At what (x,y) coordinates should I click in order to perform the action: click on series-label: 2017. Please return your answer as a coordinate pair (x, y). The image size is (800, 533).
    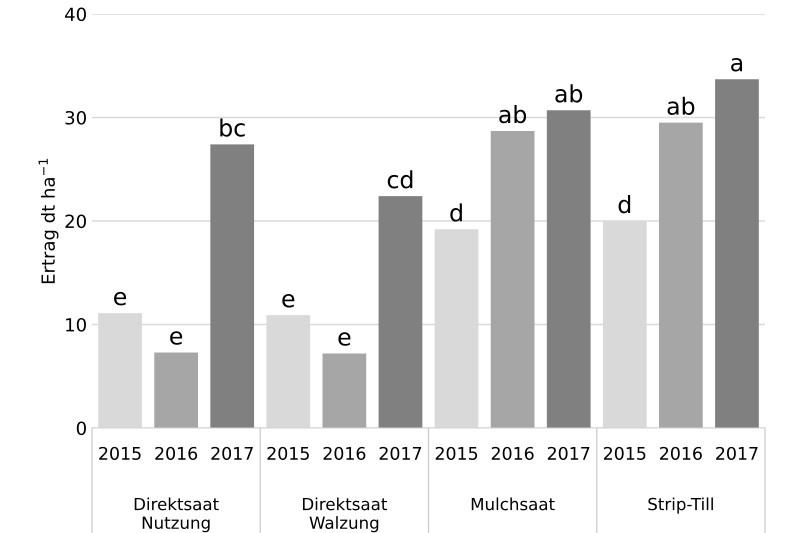
    Looking at the image, I should click on (232, 453).